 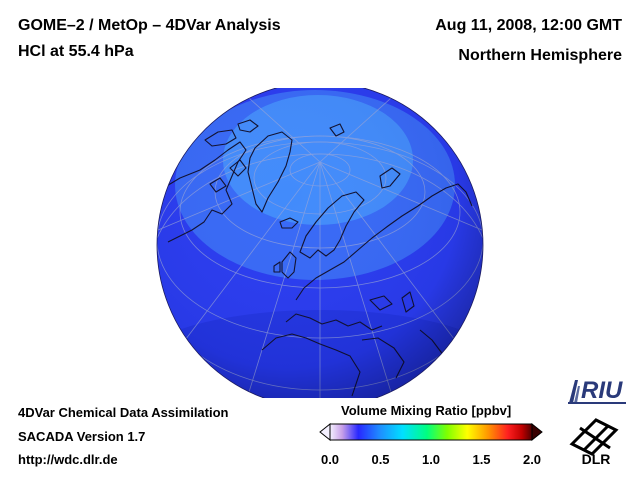 I want to click on colorbar, so click(x=431, y=432).